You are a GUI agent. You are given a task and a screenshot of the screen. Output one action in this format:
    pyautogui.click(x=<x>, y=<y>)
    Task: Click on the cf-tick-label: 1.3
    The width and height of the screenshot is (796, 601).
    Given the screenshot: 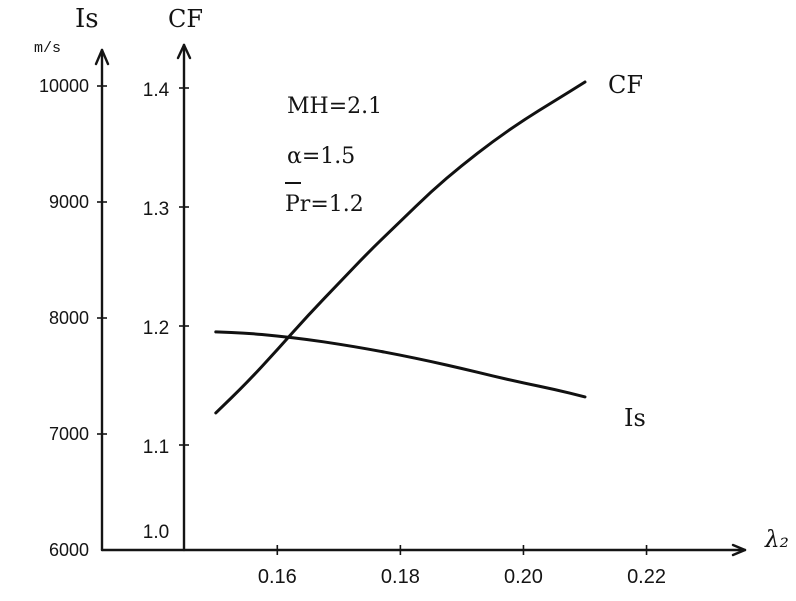 What is the action you would take?
    pyautogui.click(x=156, y=209)
    